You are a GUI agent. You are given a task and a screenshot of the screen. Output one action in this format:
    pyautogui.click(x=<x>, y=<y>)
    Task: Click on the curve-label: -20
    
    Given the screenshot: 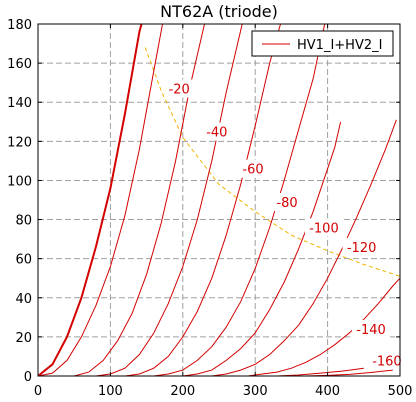 What is the action you would take?
    pyautogui.click(x=179, y=90)
    